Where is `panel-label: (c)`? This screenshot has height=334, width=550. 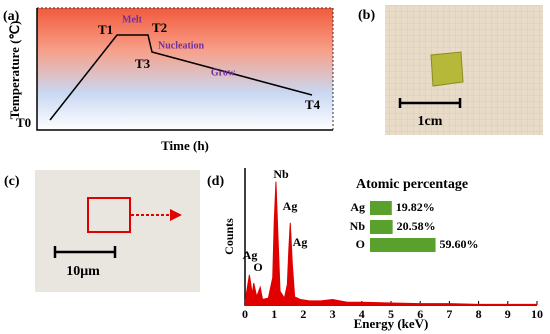
panel-label: (c) is located at coordinates (12, 181).